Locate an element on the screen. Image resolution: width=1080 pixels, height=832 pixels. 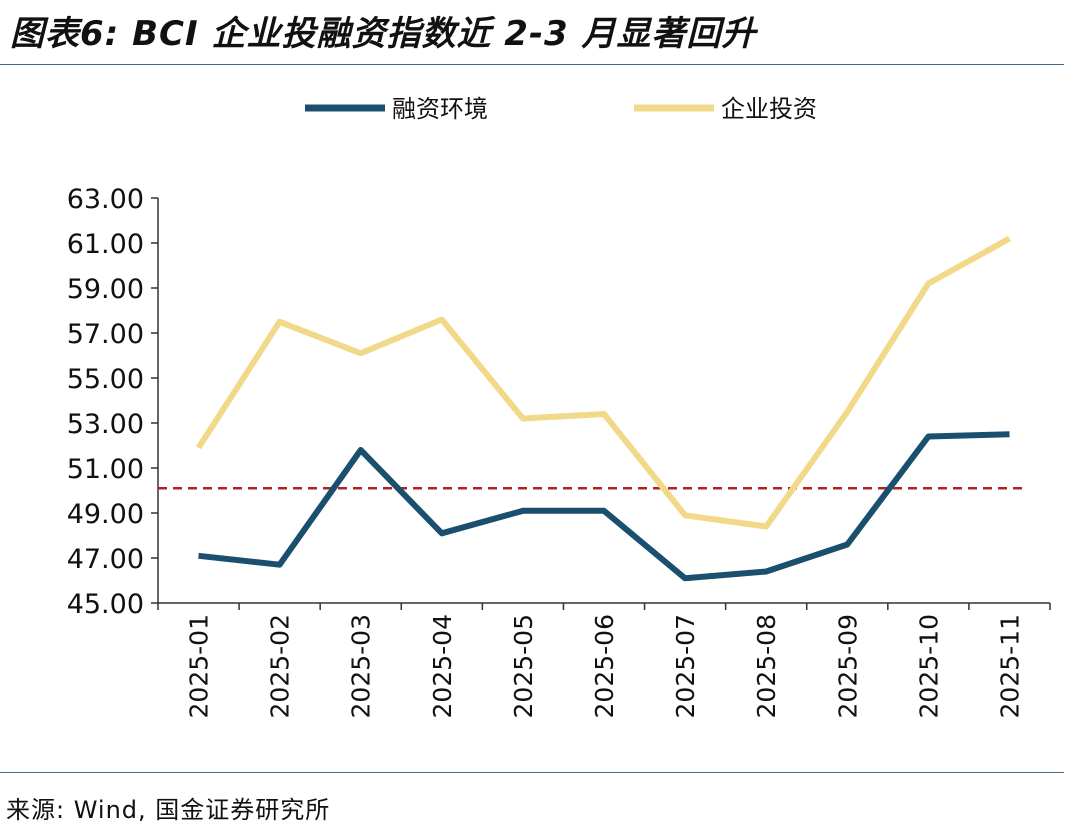
figure-title: 图表6: BCI 企业投融资指数近 2-3 月显著回升 is located at coordinates (383, 34).